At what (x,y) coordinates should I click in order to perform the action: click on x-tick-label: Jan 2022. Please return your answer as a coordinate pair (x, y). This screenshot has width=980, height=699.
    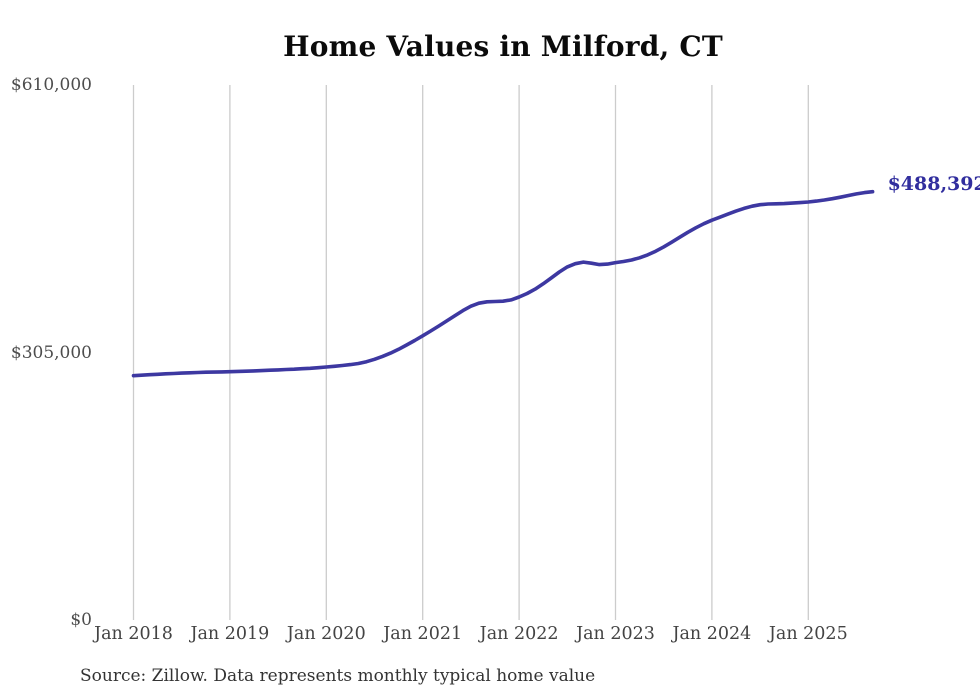
    Looking at the image, I should click on (519, 634).